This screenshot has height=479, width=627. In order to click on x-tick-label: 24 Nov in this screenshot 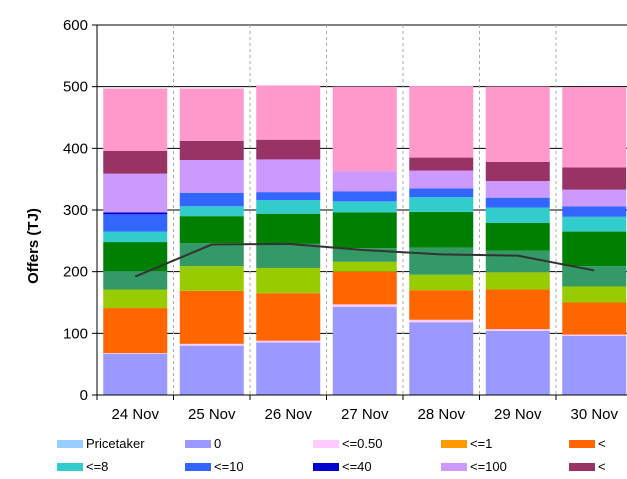, I will do `click(135, 414)`.